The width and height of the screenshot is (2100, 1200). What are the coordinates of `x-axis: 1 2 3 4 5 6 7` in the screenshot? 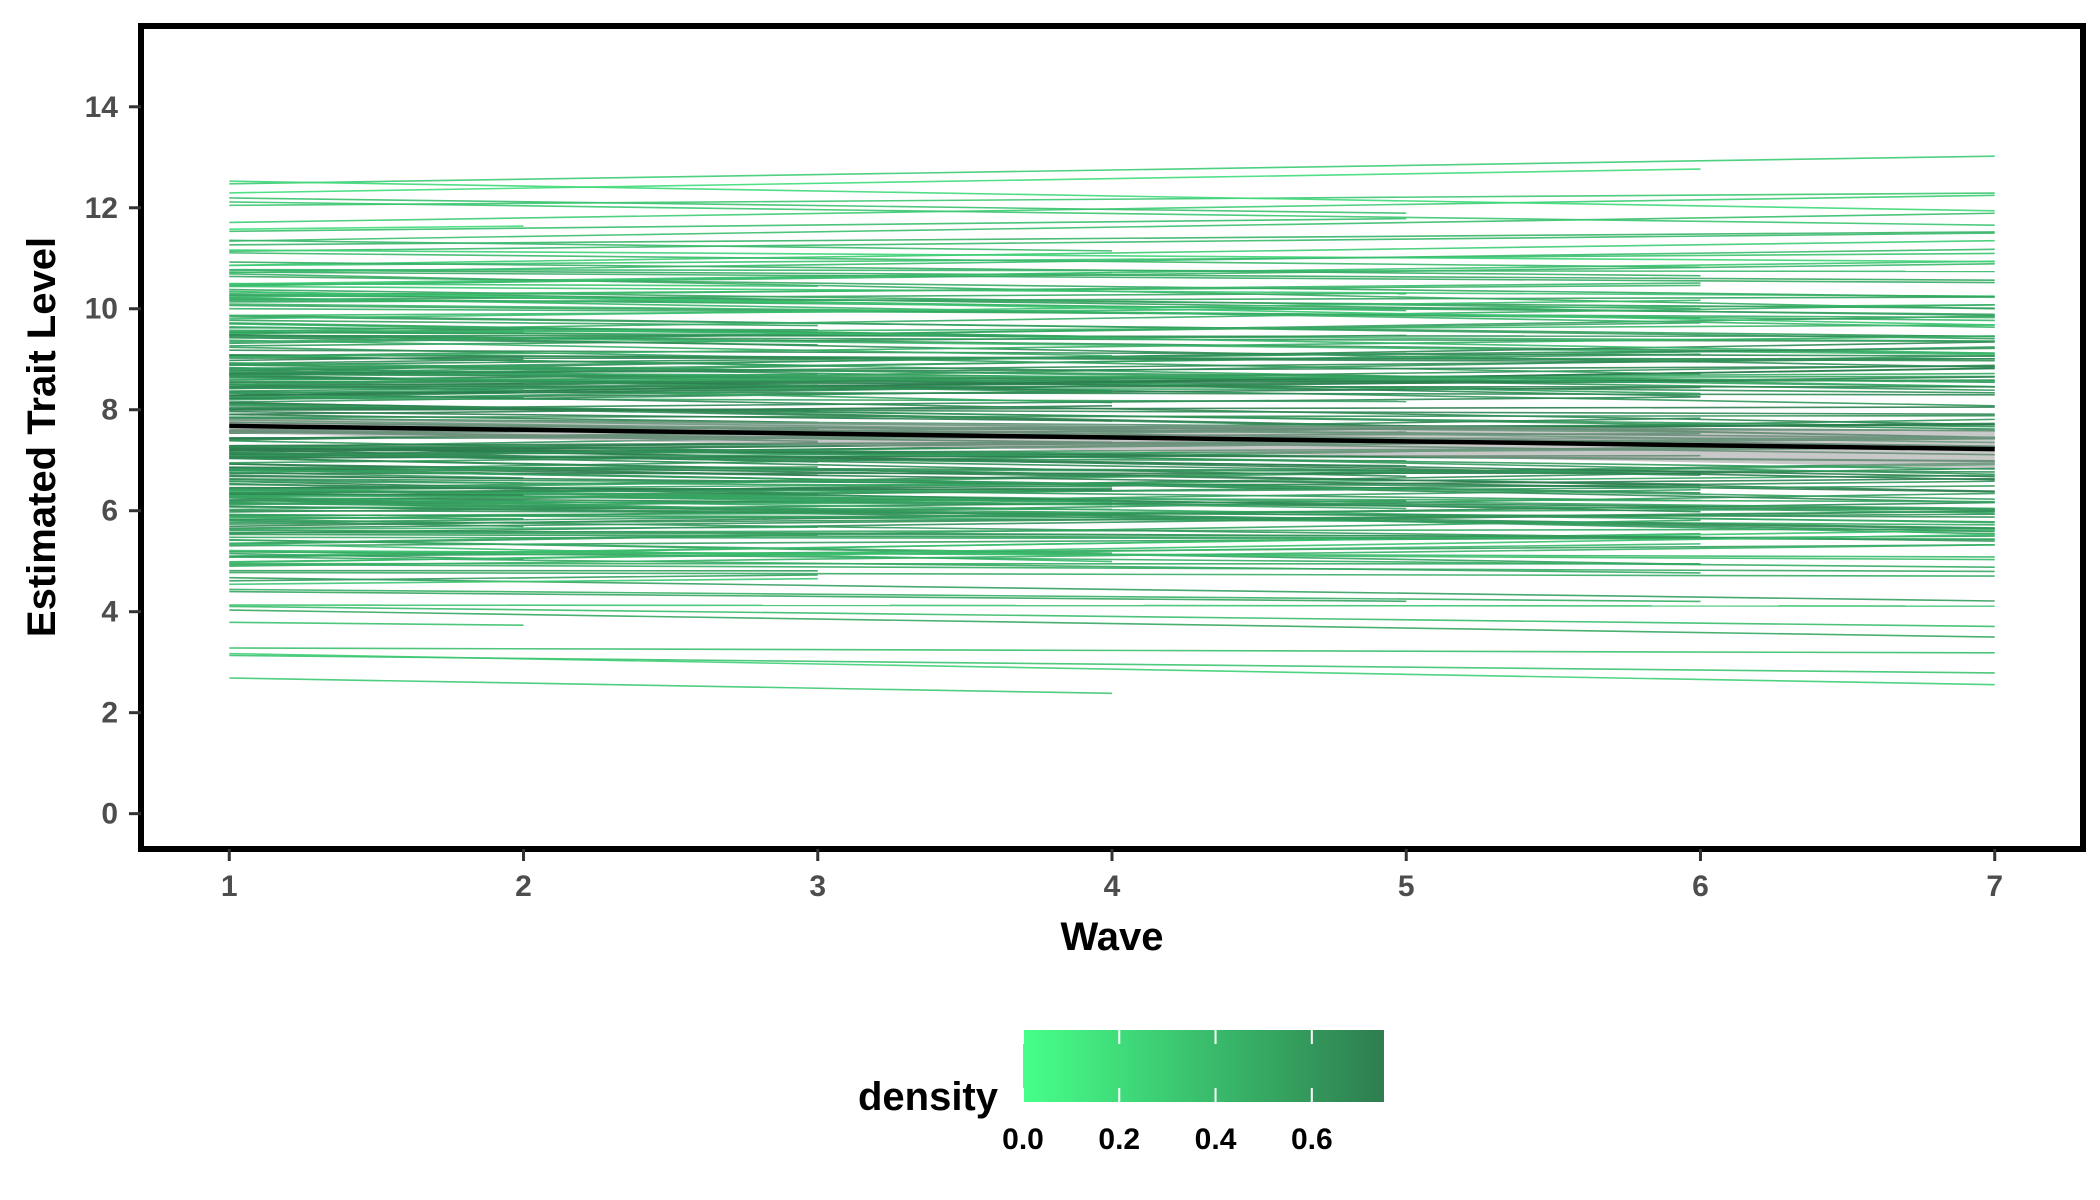 It's located at (1112, 876).